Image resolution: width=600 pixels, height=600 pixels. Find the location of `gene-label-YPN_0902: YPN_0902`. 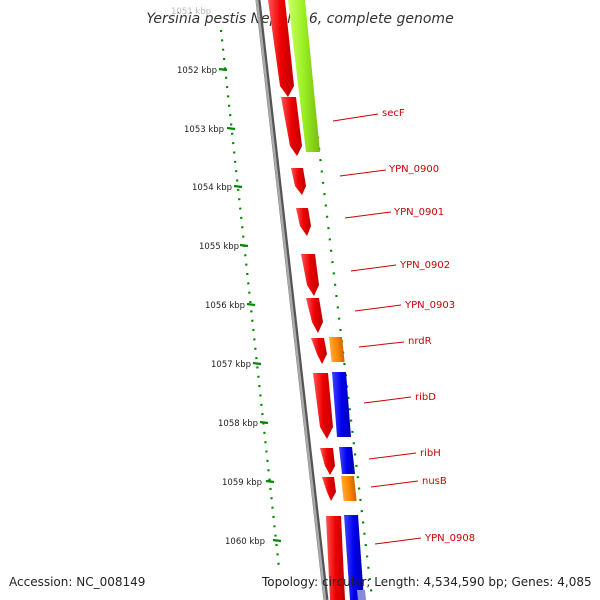

gene-label-YPN_0902: YPN_0902 is located at coordinates (424, 265).